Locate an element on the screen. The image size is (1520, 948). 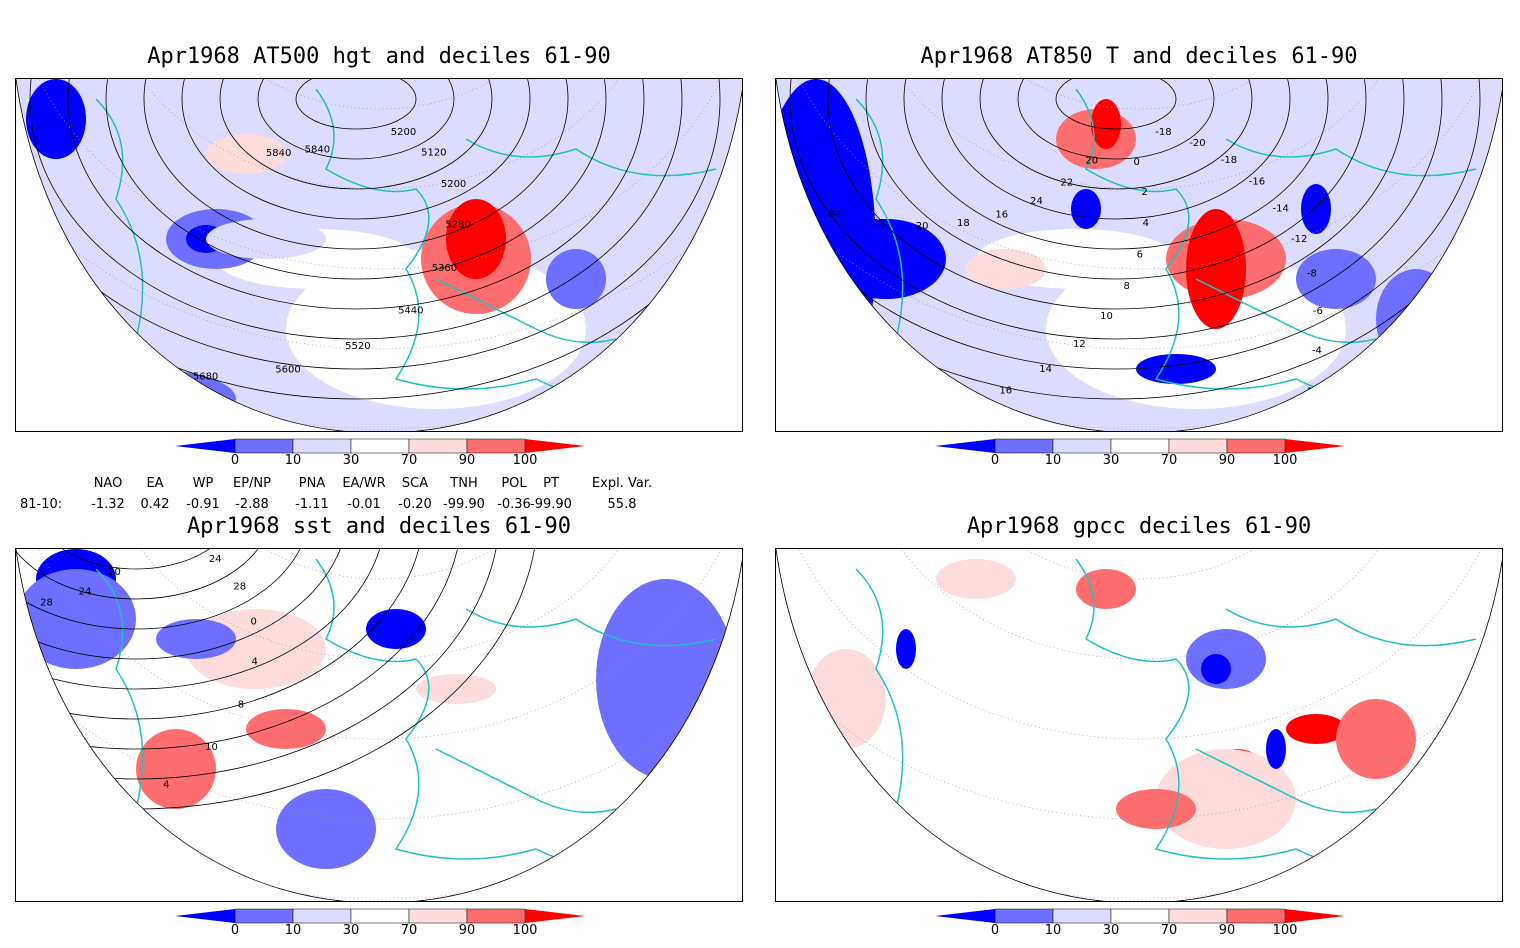
contour-label: -12 is located at coordinates (1299, 239).